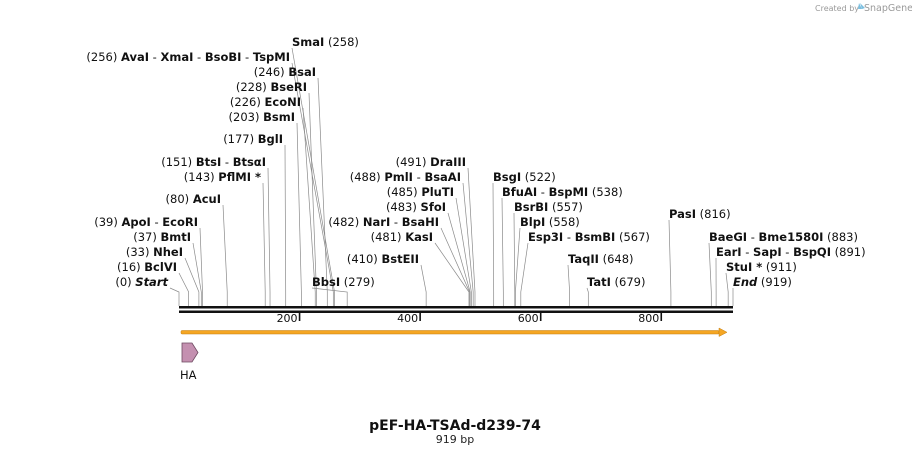  What do you see at coordinates (420, 192) in the screenshot?
I see `enzyme-label-pluti: (485) PluTI` at bounding box center [420, 192].